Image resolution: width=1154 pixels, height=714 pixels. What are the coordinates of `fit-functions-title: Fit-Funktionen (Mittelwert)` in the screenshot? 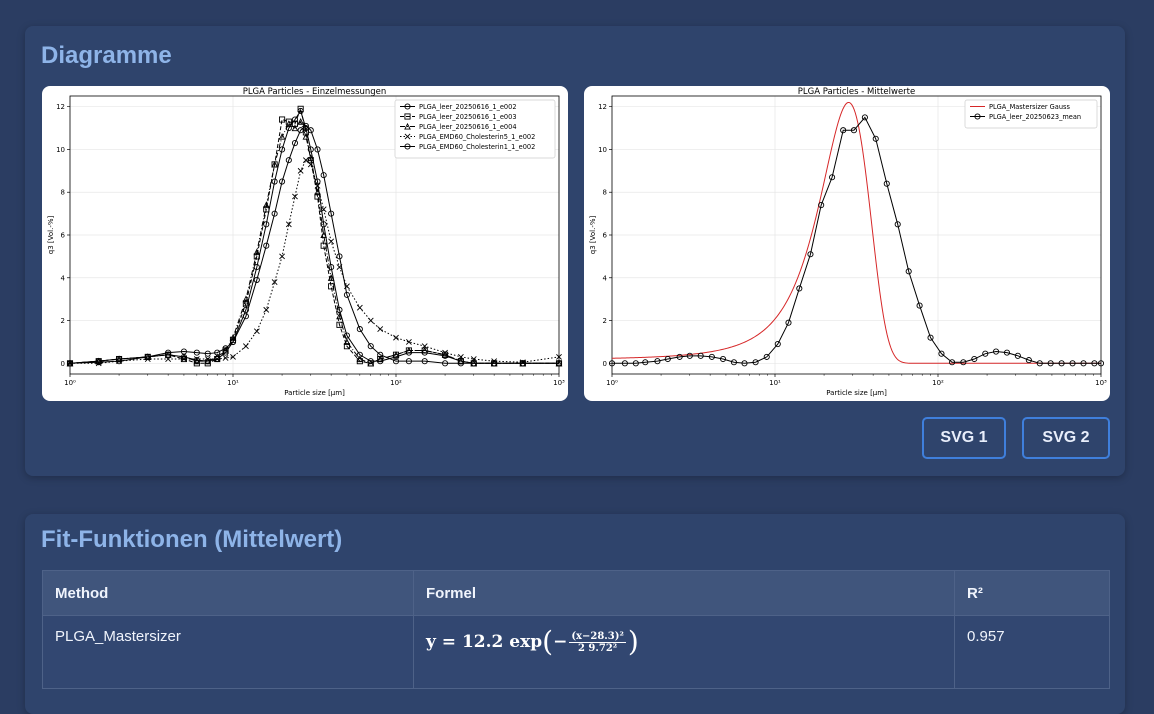 It's located at (192, 539).